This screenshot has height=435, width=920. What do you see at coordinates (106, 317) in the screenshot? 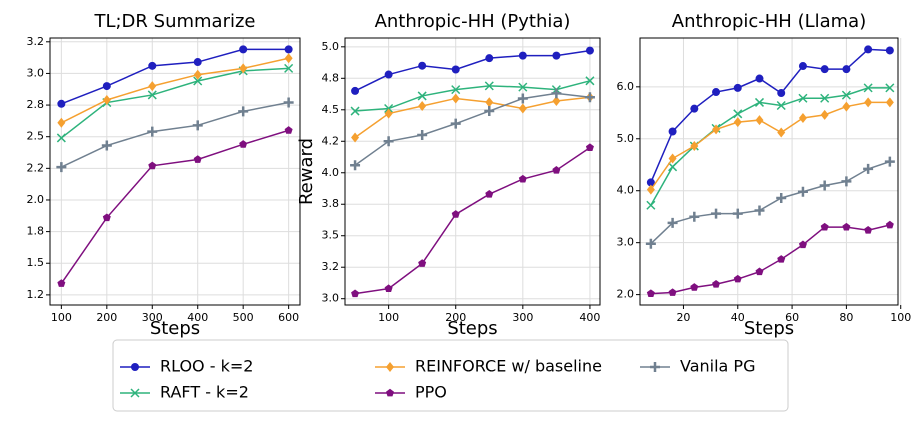
I see `x-tick-label: 200` at bounding box center [106, 317].